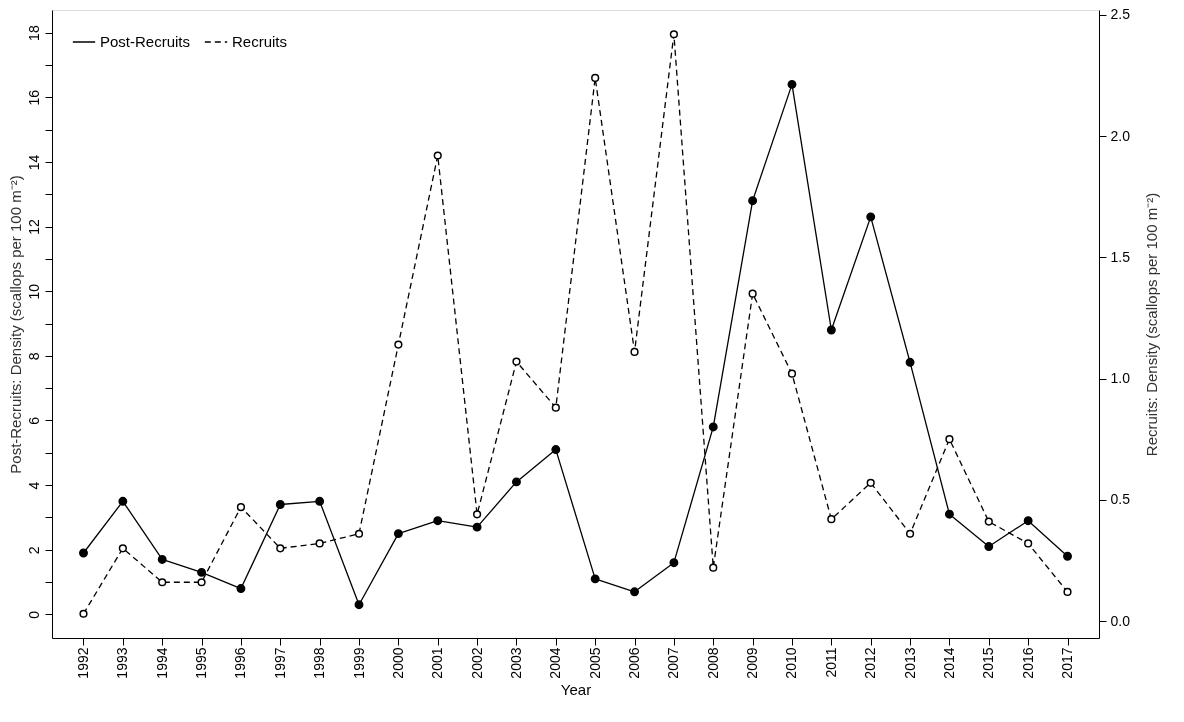  Describe the element at coordinates (33, 550) in the screenshot. I see `y-tick-label: 2` at that location.